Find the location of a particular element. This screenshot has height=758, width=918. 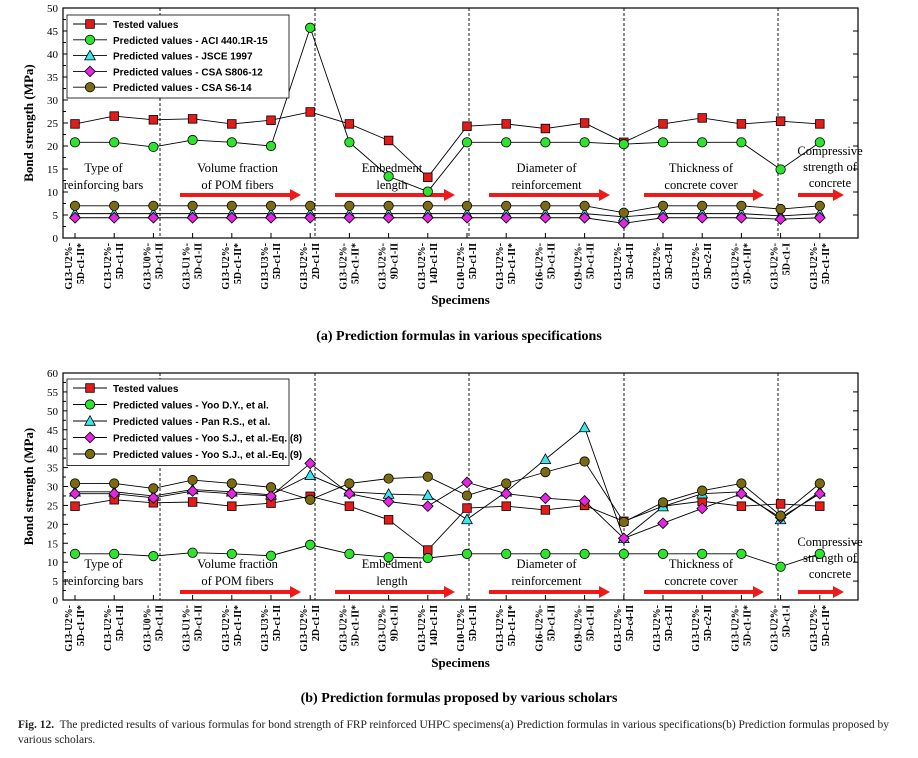

group-label: of POM fibers is located at coordinates (237, 581).